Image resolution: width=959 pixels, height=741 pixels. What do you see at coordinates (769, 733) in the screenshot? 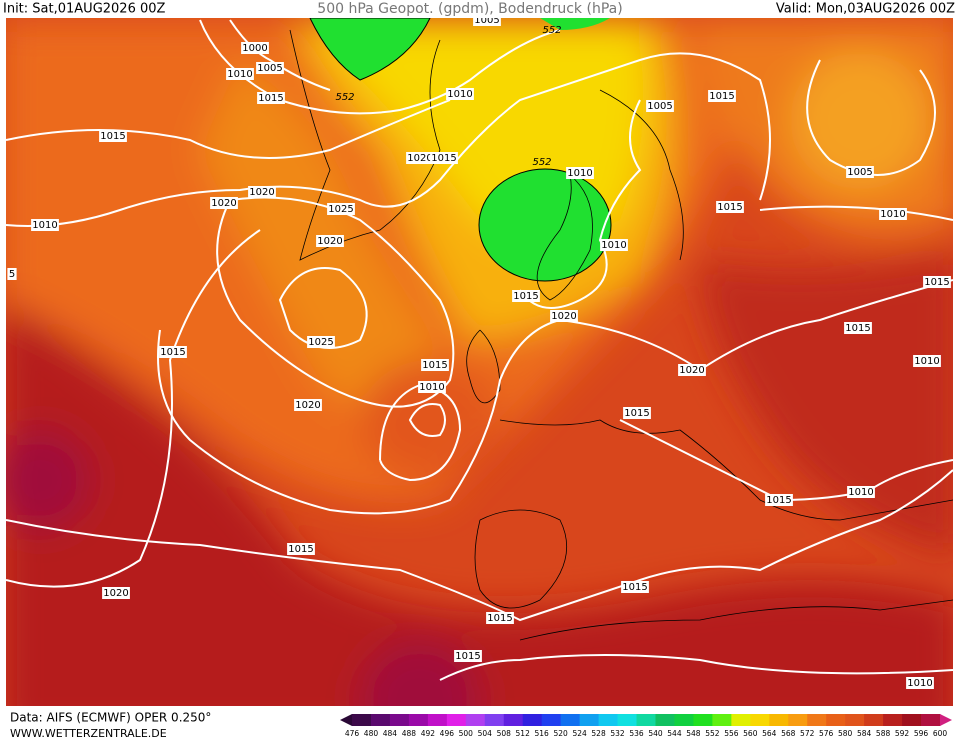
I see `colorbar-tick-label: 564` at bounding box center [769, 733].